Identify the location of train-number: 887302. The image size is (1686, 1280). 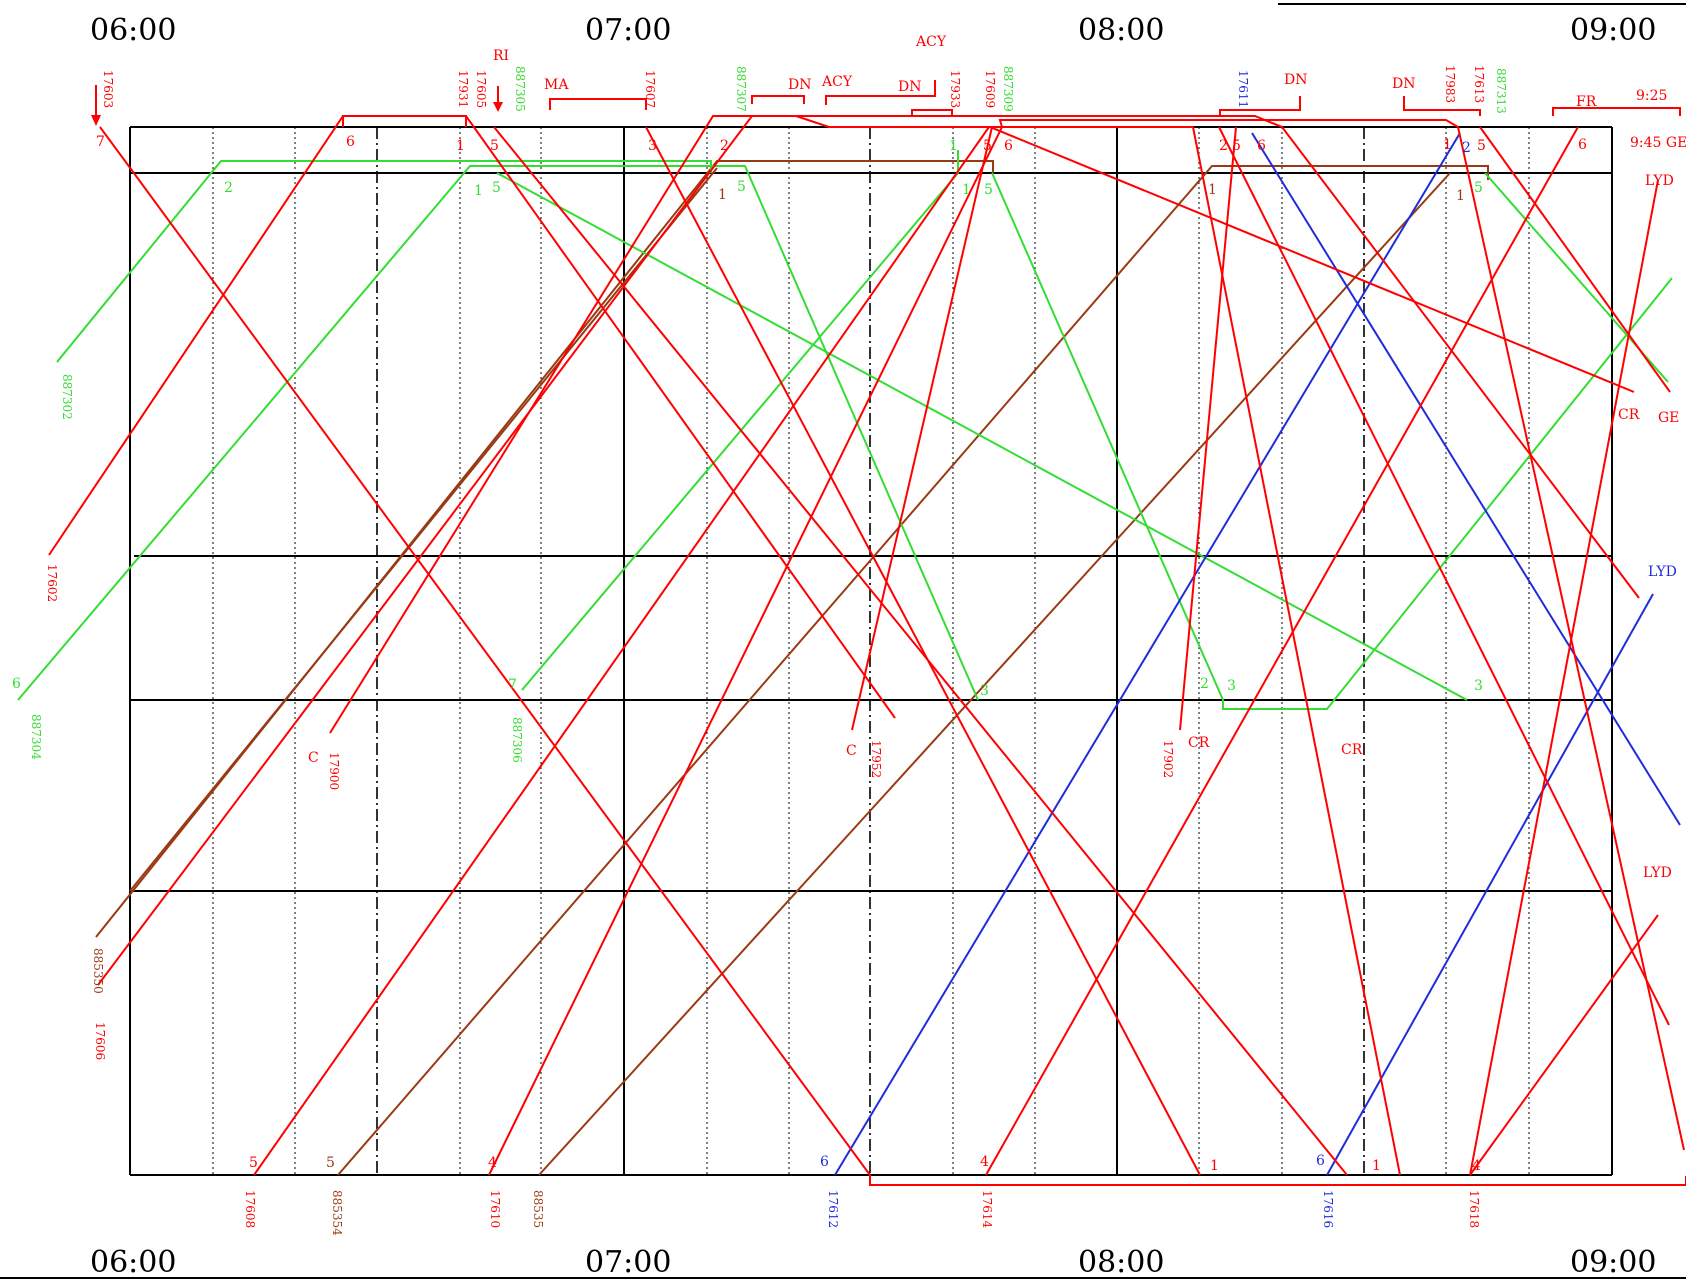
(67, 397).